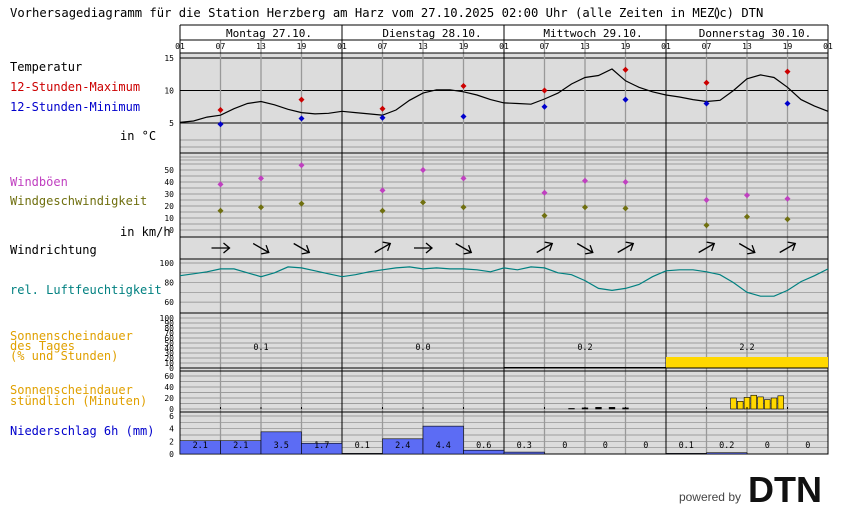  I want to click on temp-tick-label: 10, so click(169, 91).